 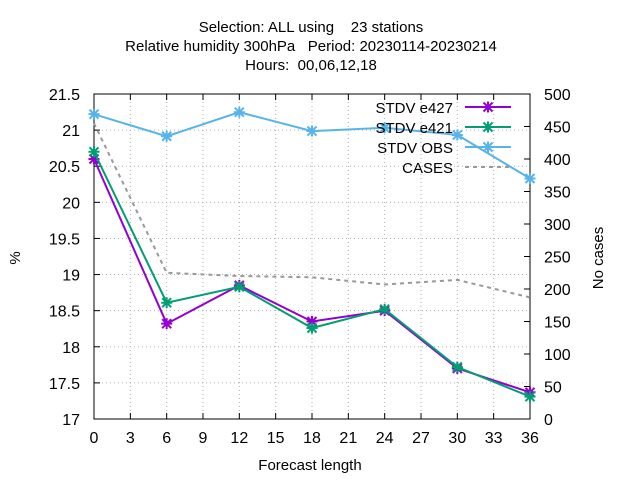 I want to click on y-tick-label: 20, so click(x=71, y=203).